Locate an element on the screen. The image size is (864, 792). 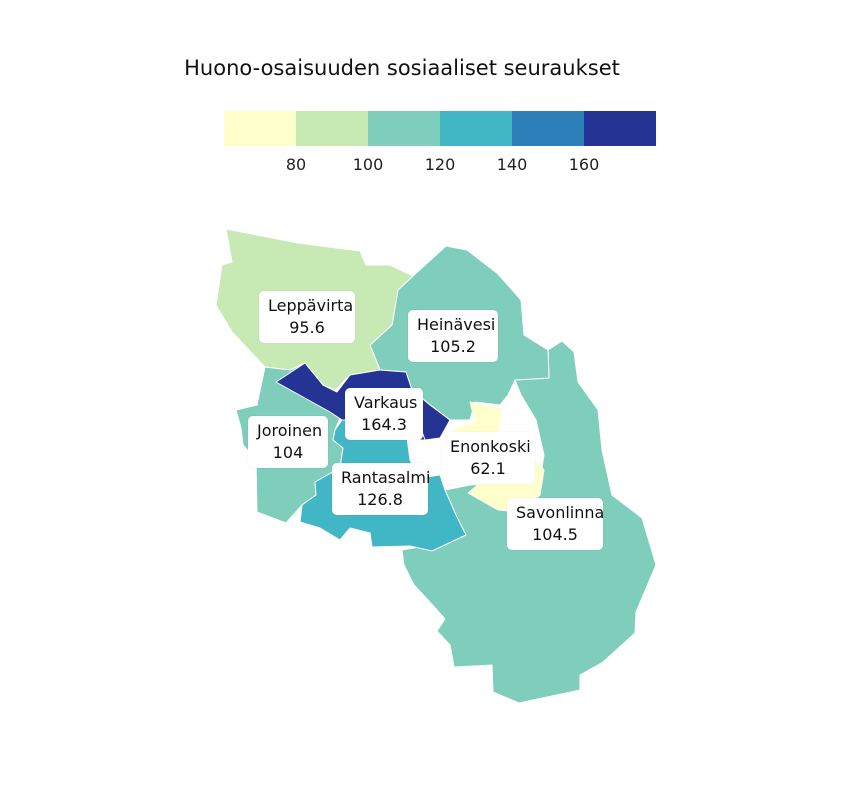
legend-tick-100: 100 is located at coordinates (368, 164).